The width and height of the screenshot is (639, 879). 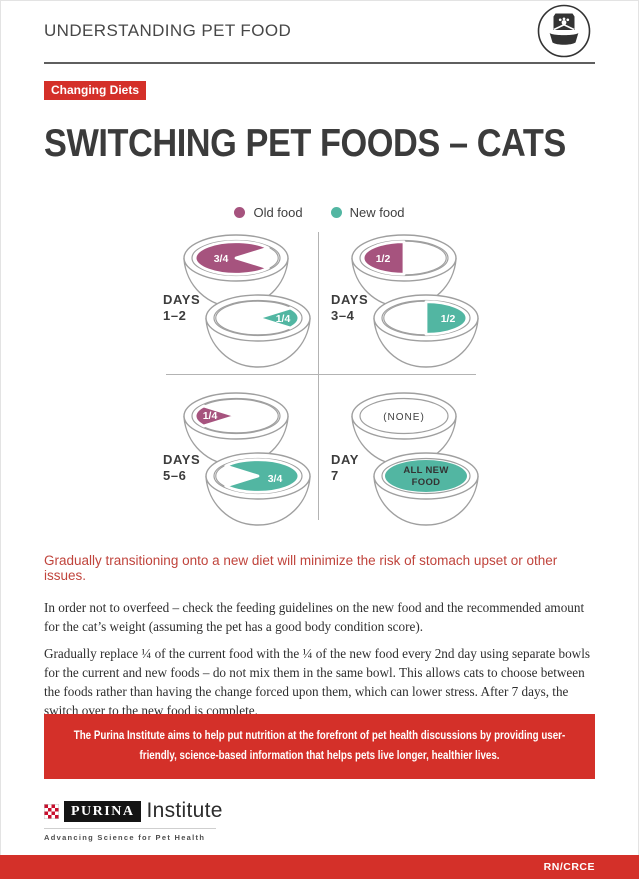 What do you see at coordinates (182, 467) in the screenshot?
I see `day-label: DAYS 5–6` at bounding box center [182, 467].